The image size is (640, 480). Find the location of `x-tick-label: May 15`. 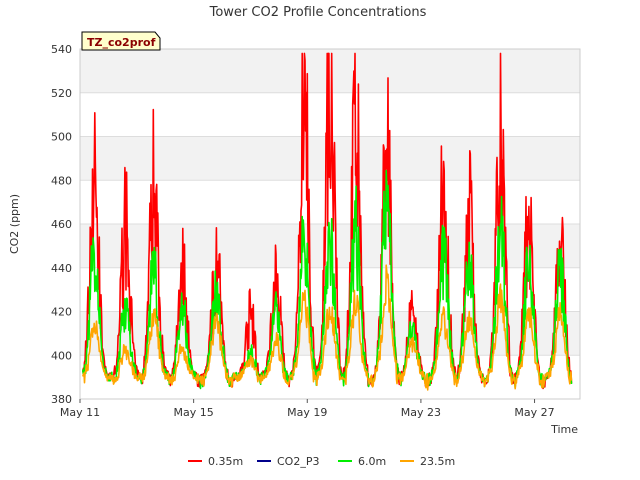

x-tick-label: May 15 is located at coordinates (194, 412).